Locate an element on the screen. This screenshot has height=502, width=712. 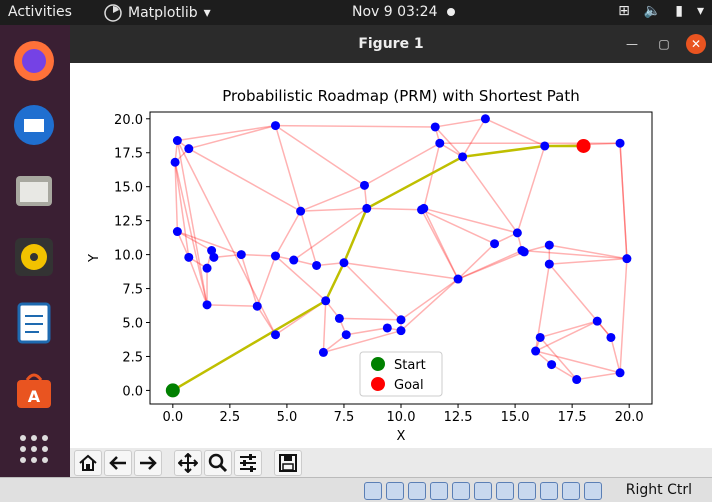
video-capture-icon is located at coordinates (527, 491).